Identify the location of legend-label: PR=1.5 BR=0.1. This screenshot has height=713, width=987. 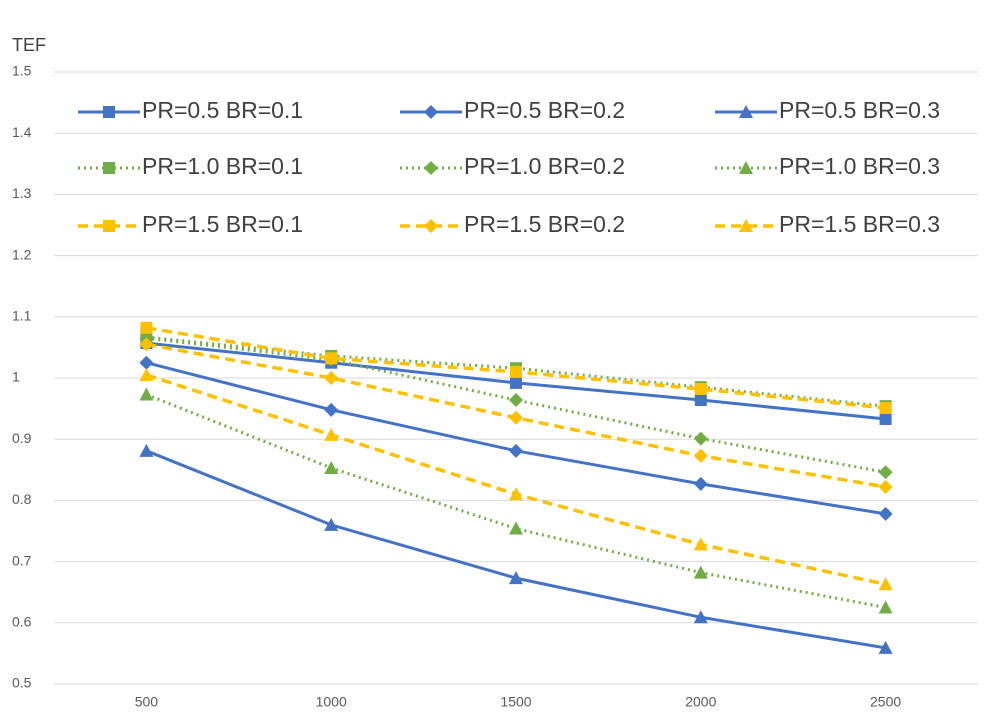
(222, 224).